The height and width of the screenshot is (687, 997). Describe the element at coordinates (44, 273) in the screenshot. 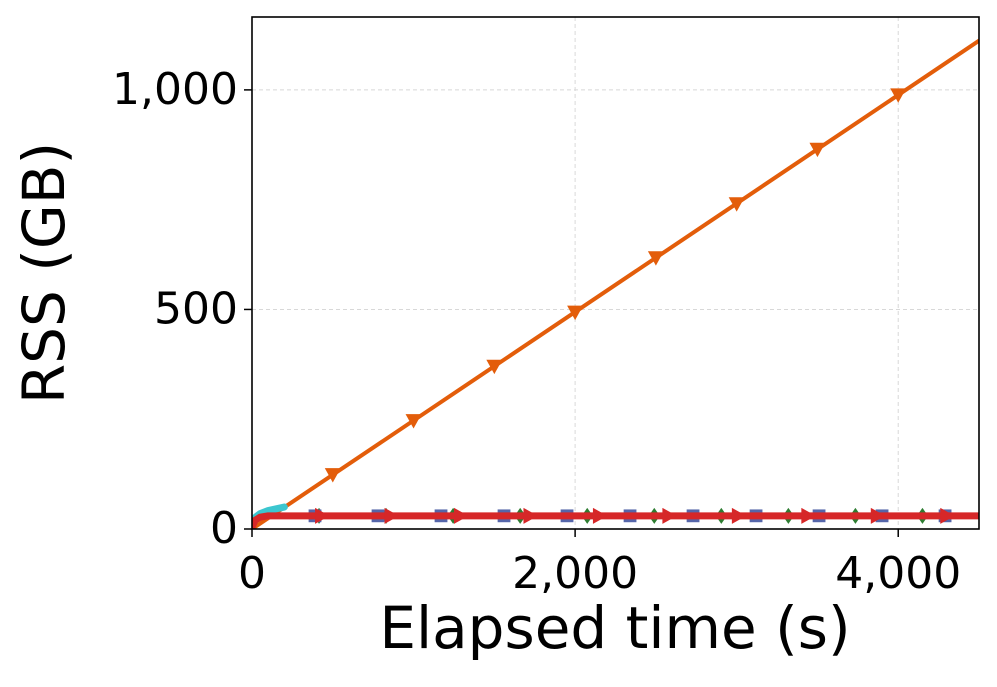

I see `y-axis-title: RSS (GB)` at that location.